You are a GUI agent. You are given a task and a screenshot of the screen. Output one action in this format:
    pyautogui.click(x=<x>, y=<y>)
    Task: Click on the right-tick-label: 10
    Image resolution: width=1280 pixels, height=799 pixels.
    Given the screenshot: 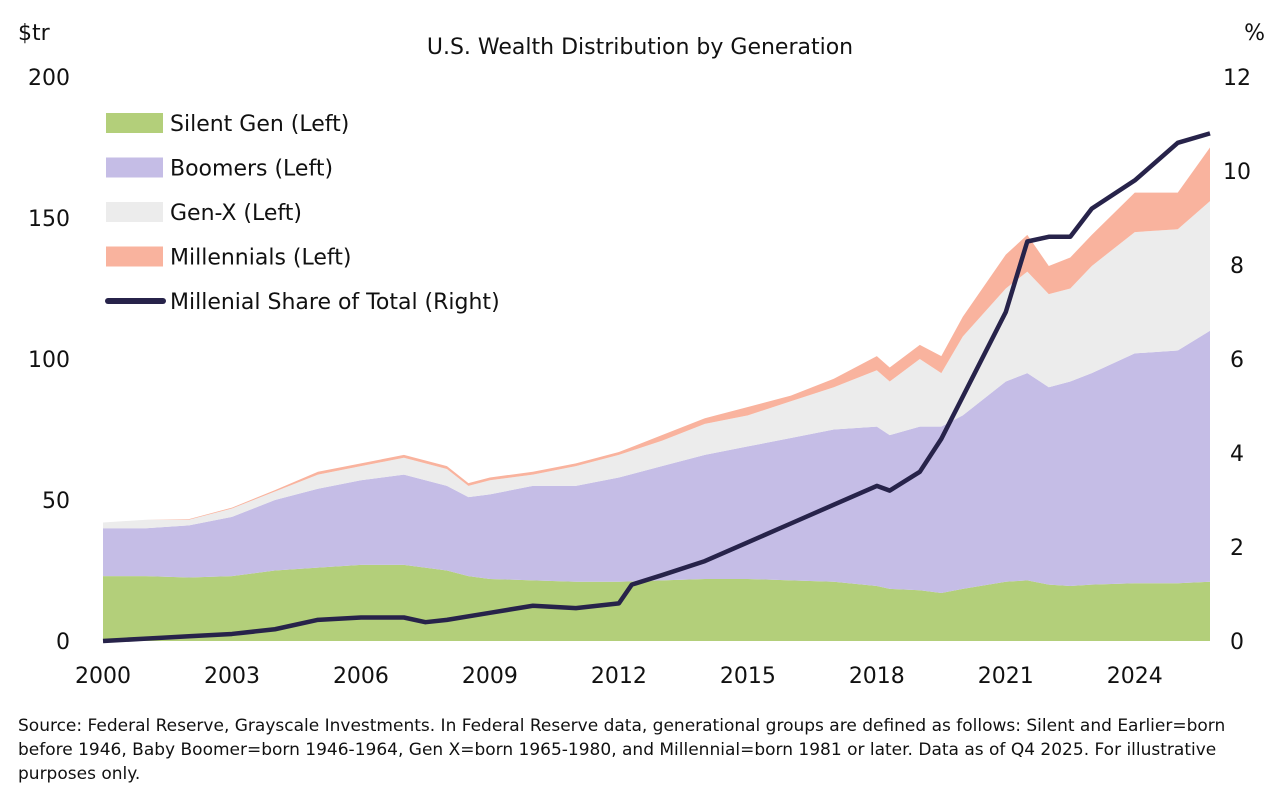 What is the action you would take?
    pyautogui.click(x=1237, y=172)
    